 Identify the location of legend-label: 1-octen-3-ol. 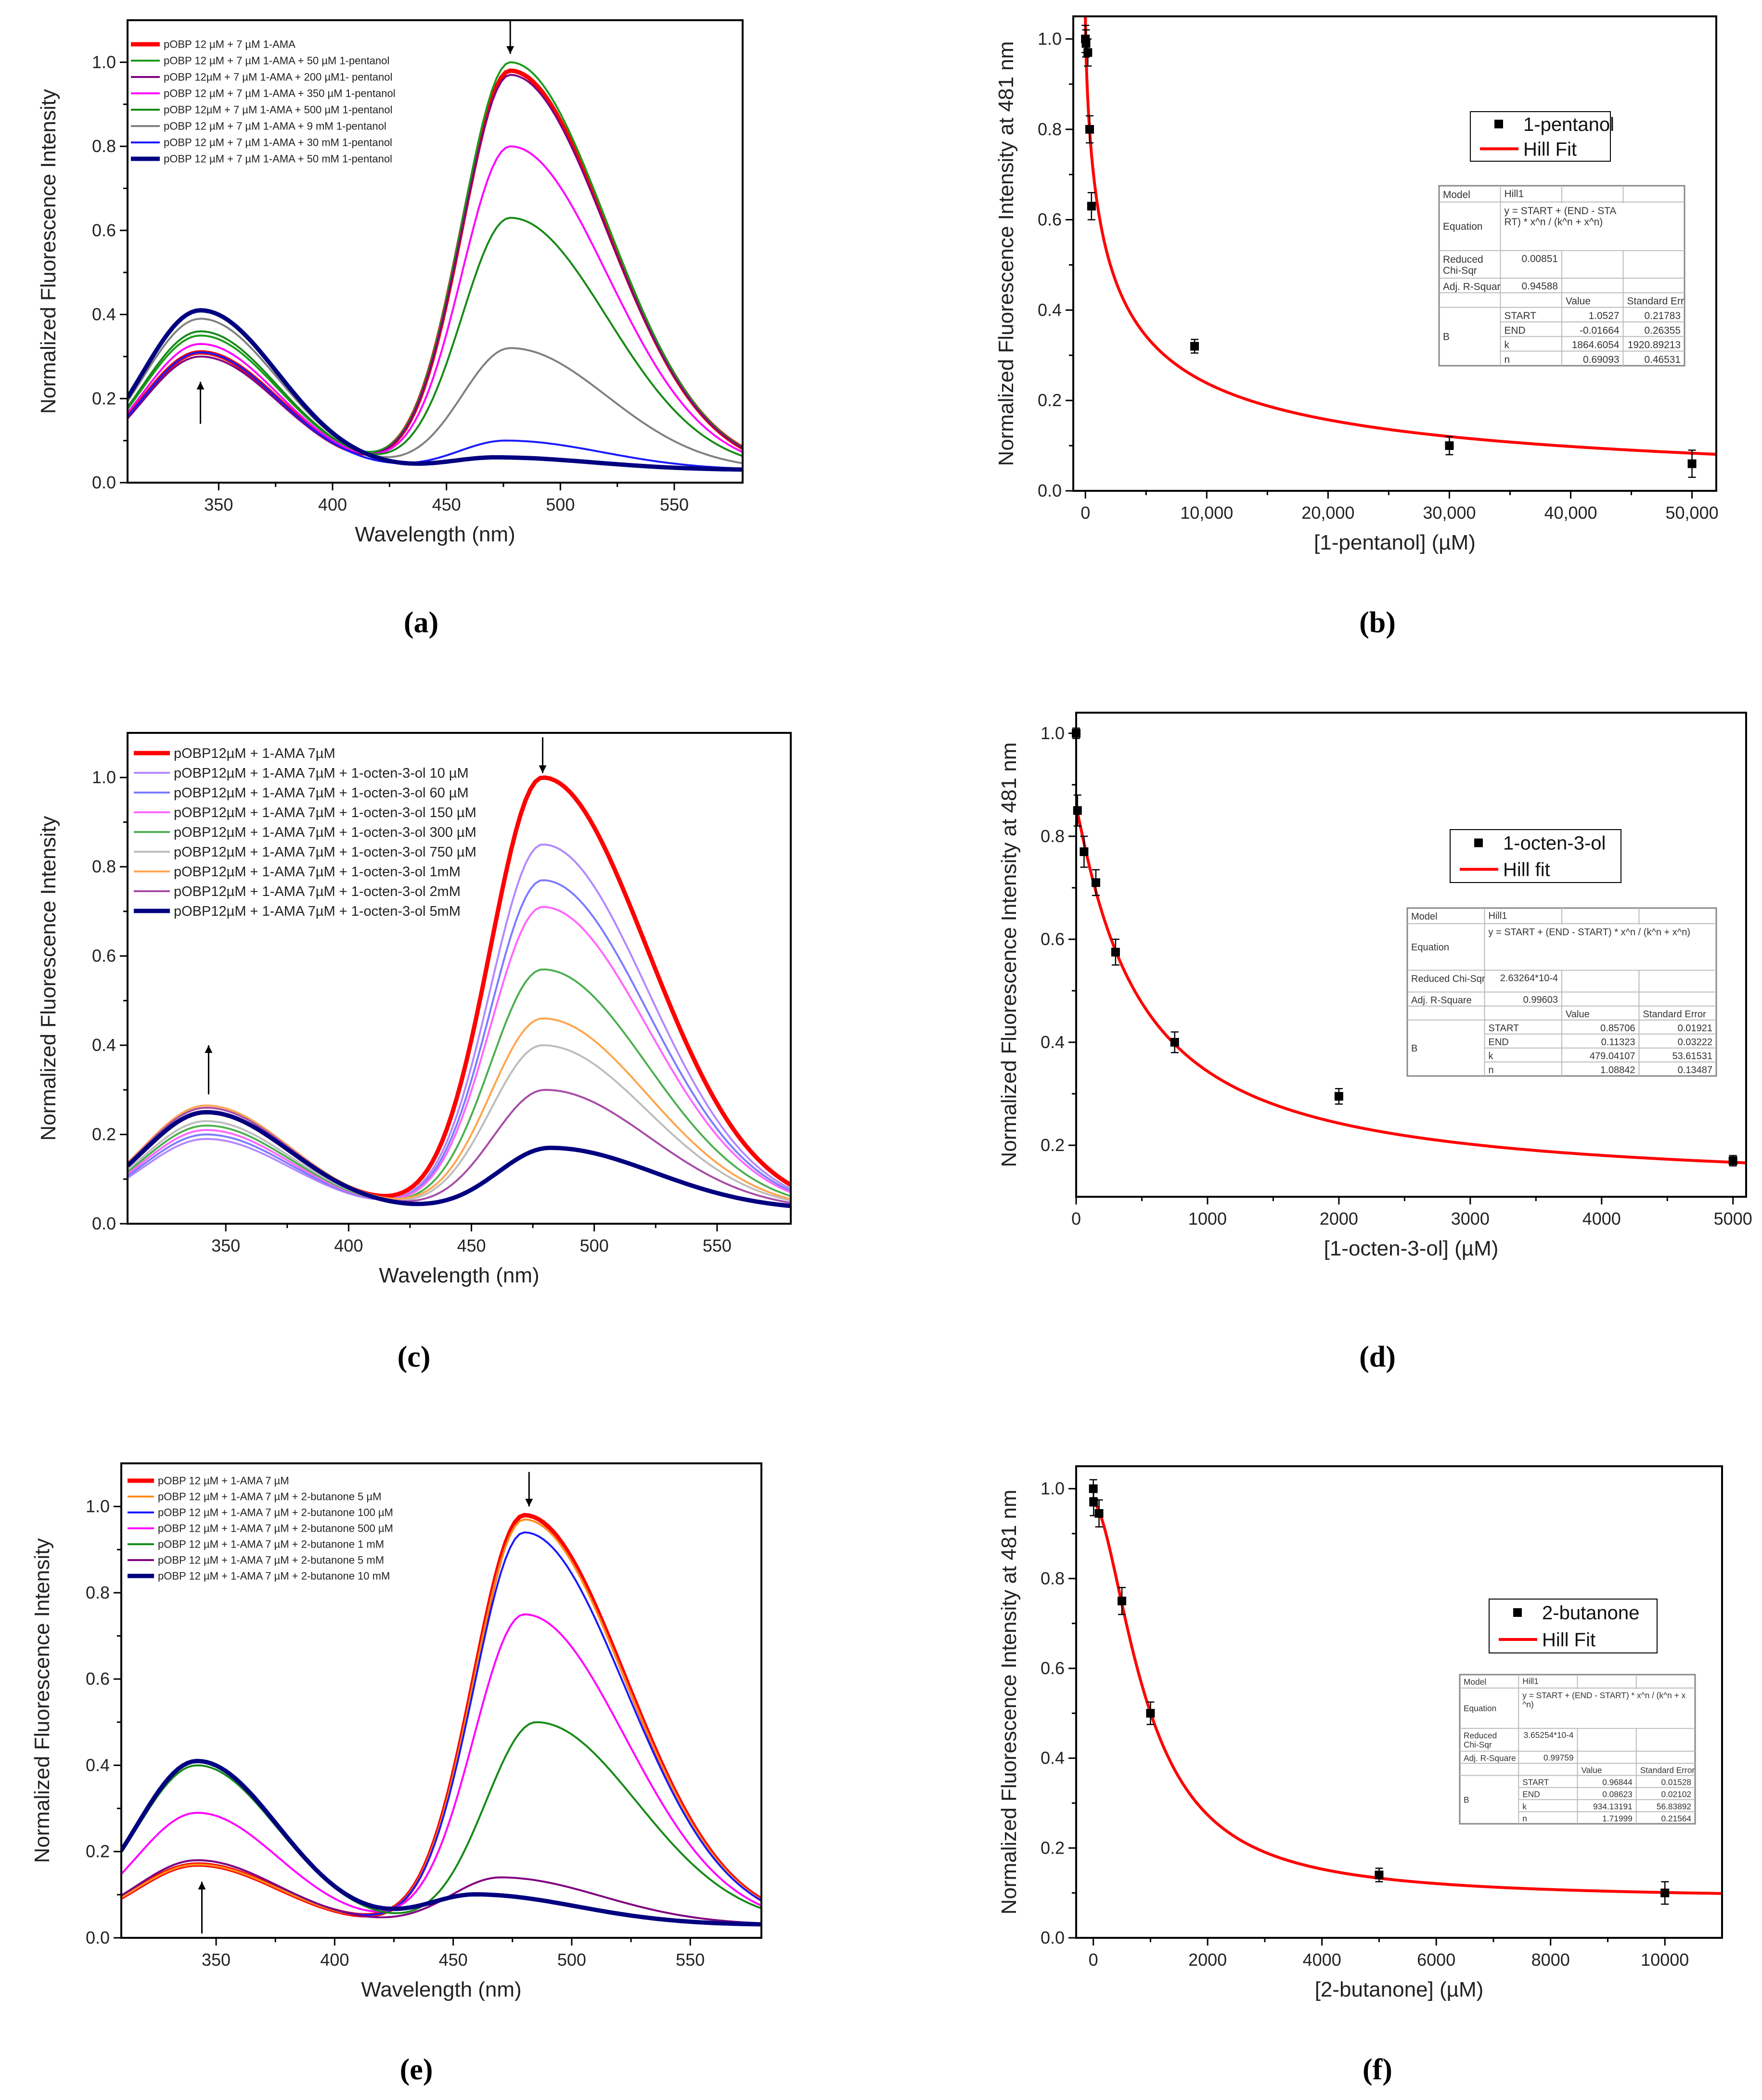
(1554, 843).